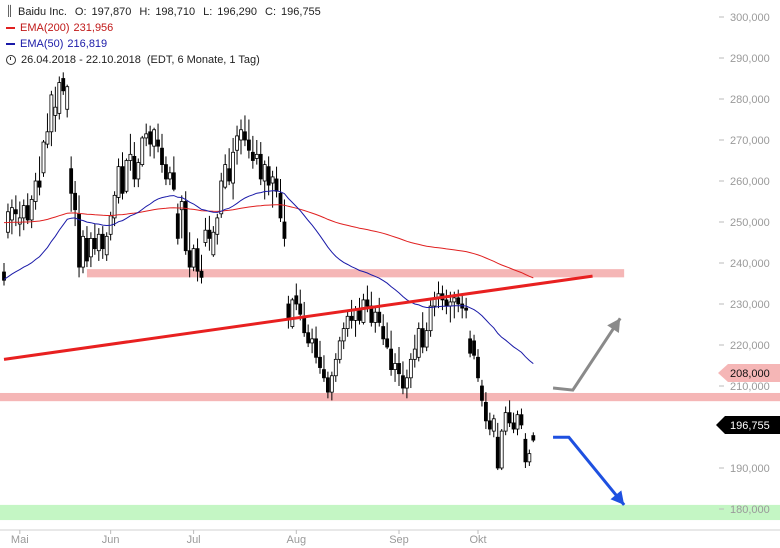 The width and height of the screenshot is (780, 548). I want to click on y-tick-label: 290,000, so click(750, 59).